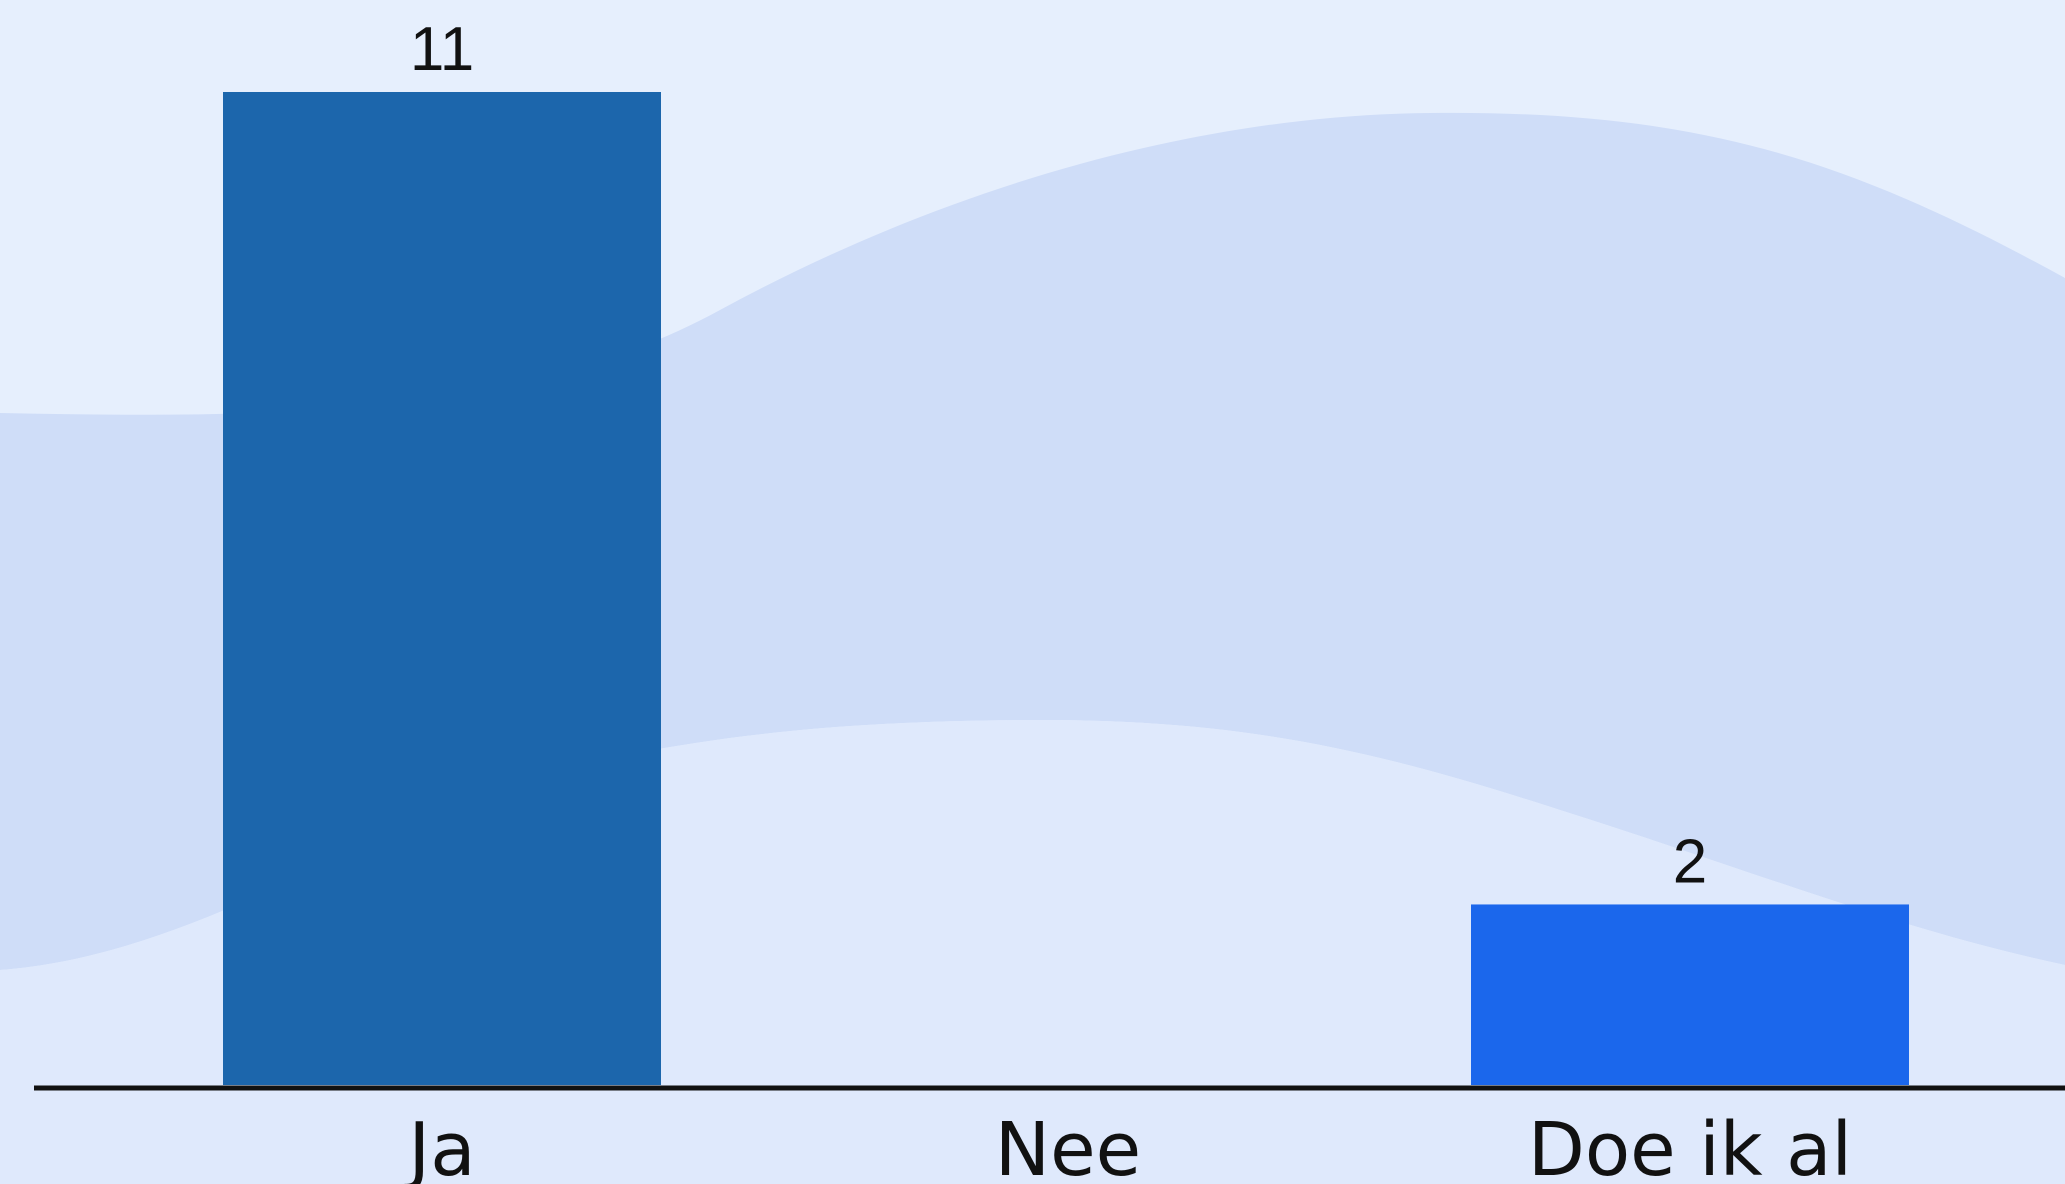 The image size is (2065, 1184). Describe the element at coordinates (1068, 1145) in the screenshot. I see `category-label-nee: Nee` at that location.